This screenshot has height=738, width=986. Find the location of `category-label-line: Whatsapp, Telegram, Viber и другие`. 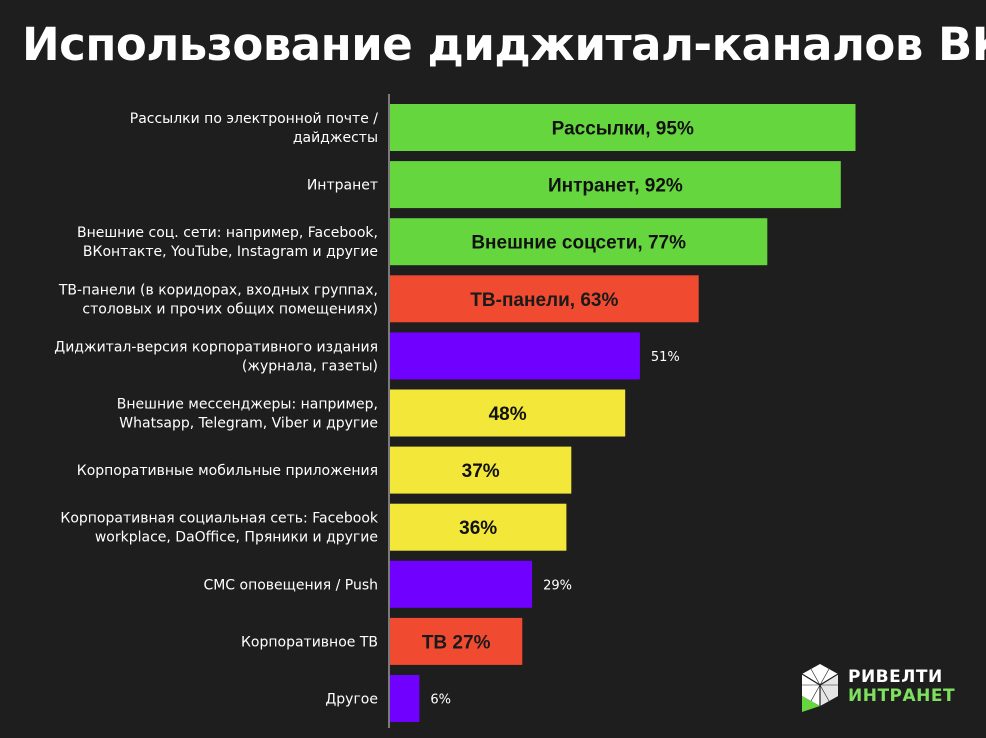

category-label-line: Whatsapp, Telegram, Viber и другие is located at coordinates (248, 424).